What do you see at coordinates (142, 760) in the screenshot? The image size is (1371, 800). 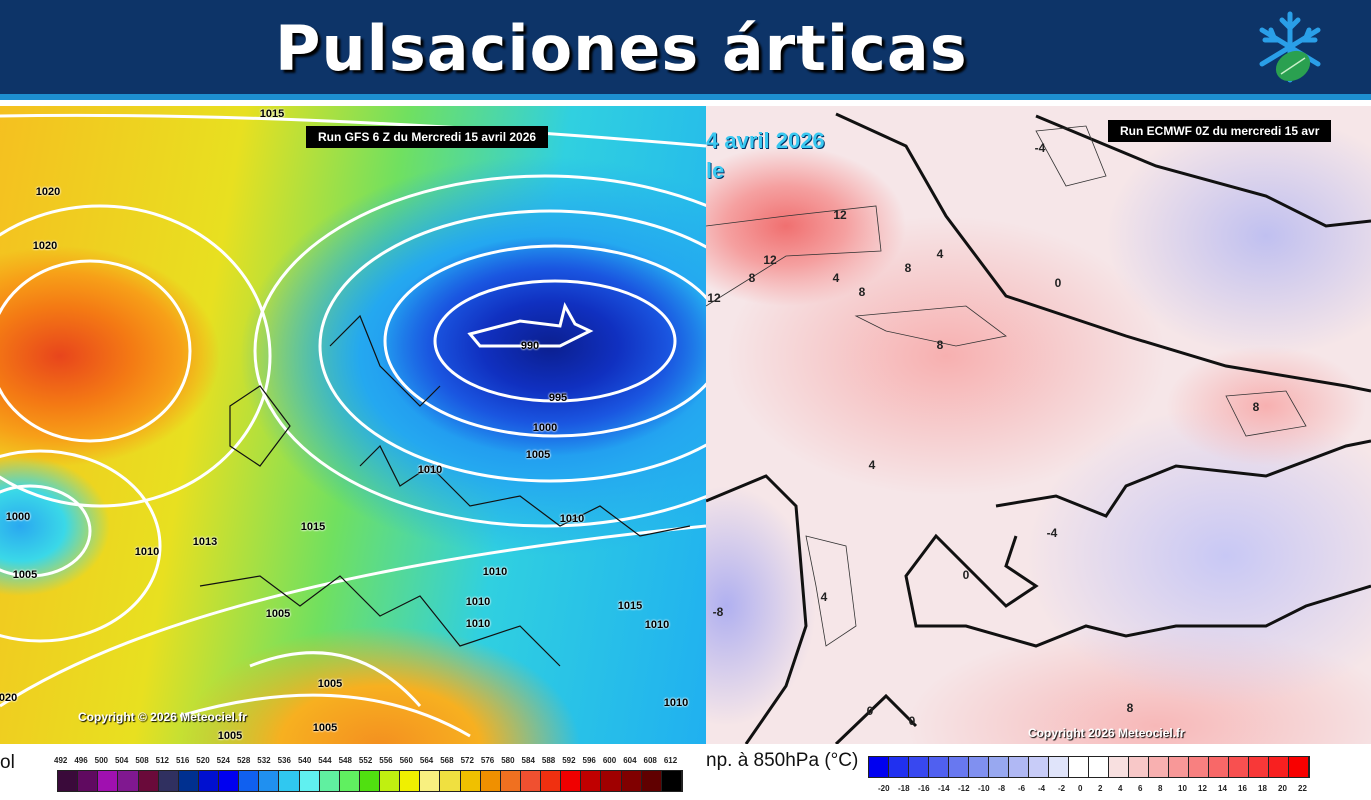 I see `legend-tick-label: 508` at bounding box center [142, 760].